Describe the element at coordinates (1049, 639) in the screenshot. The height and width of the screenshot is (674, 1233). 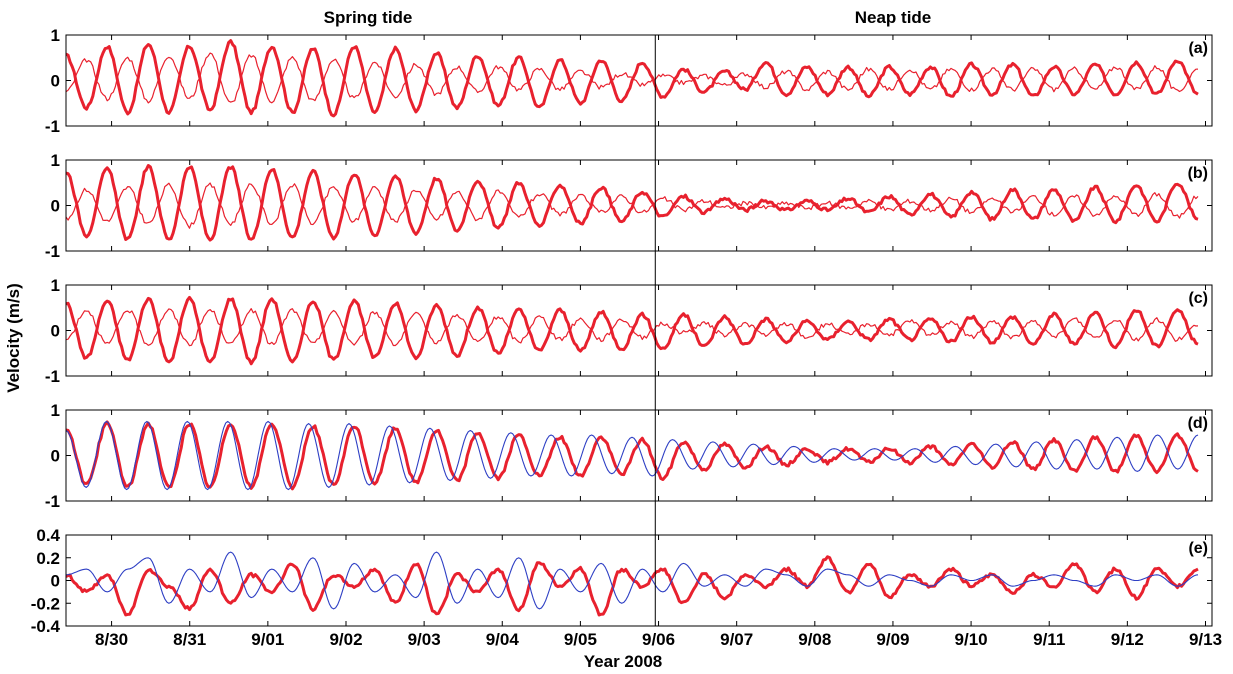
I see `x-tick-label: 9/11` at that location.